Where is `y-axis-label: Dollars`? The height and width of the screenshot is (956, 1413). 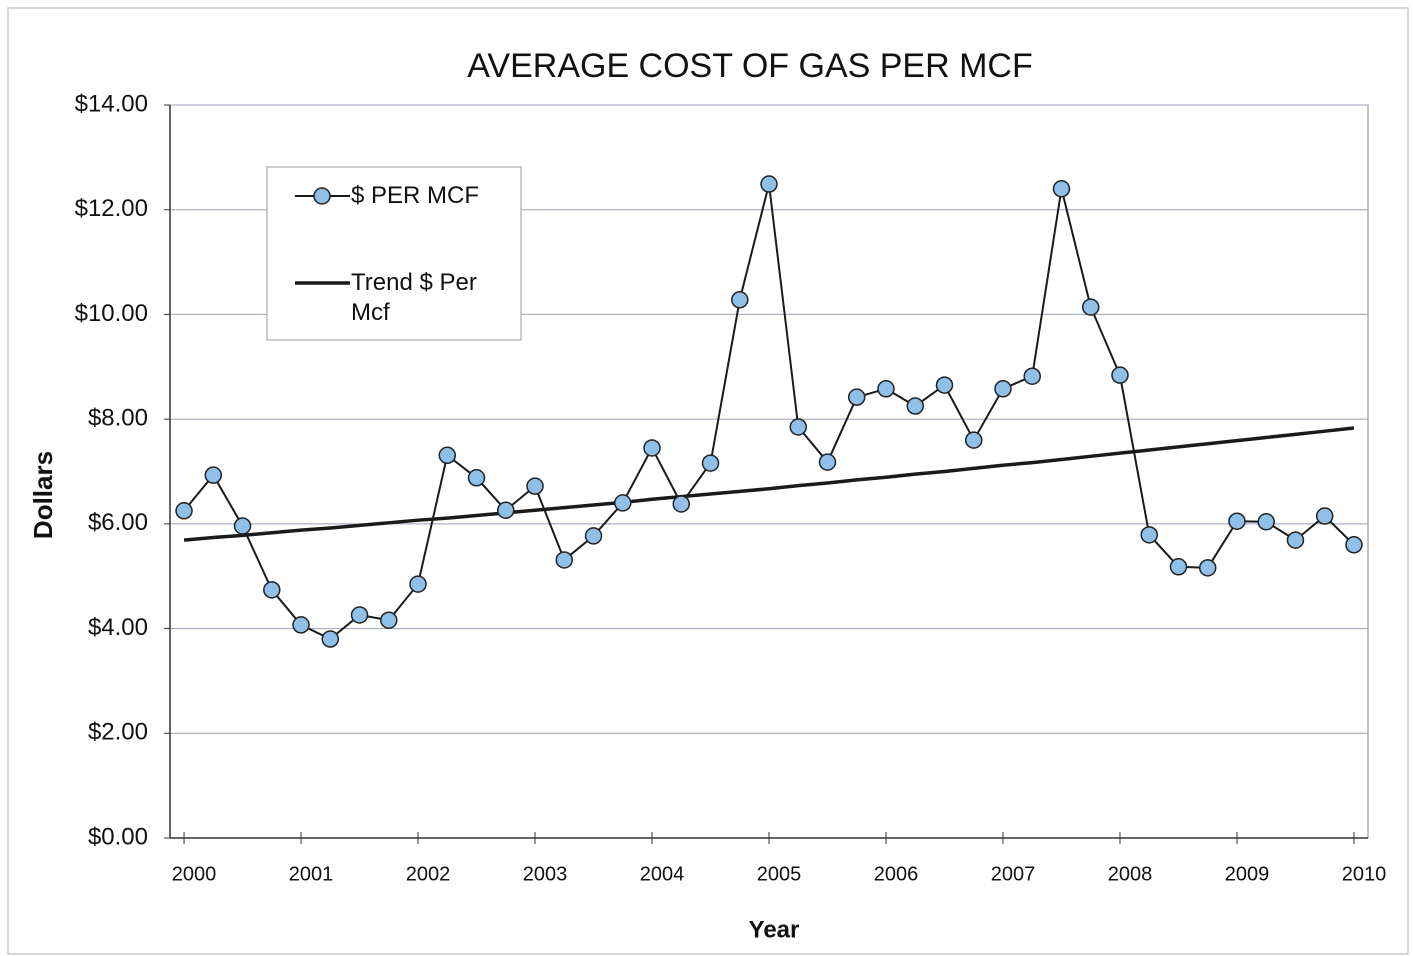 y-axis-label: Dollars is located at coordinates (43, 495).